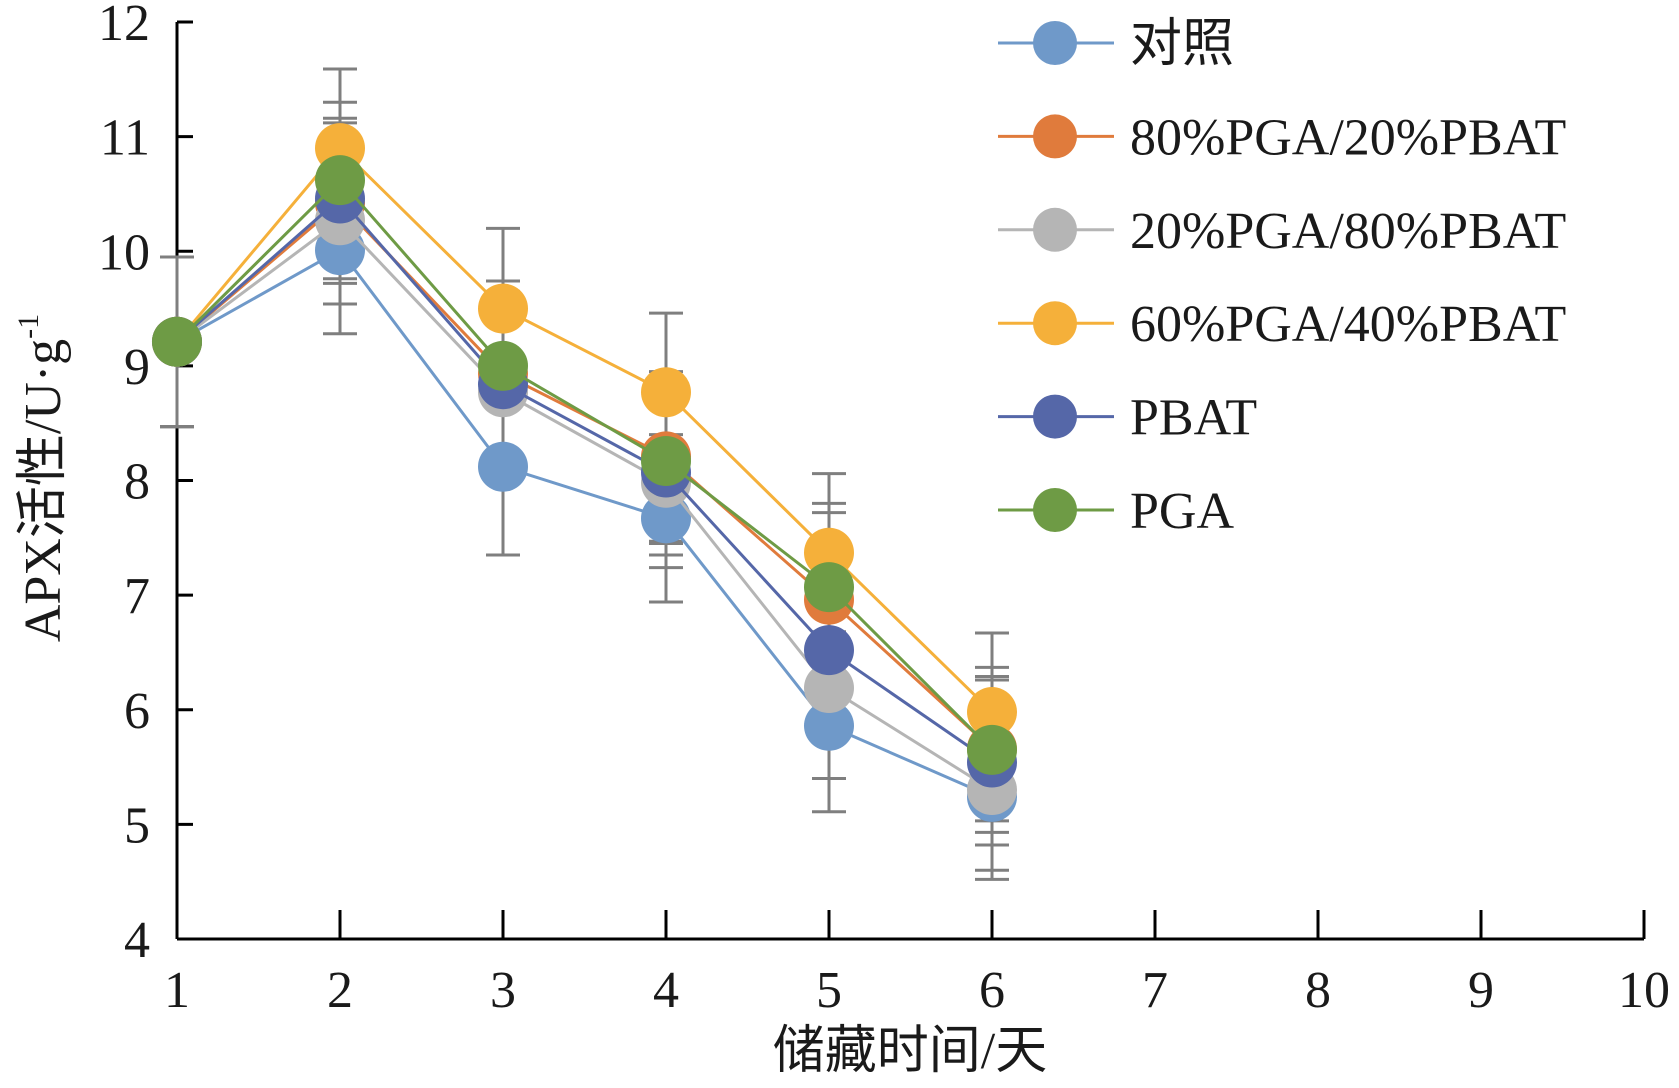  Describe the element at coordinates (28, 326) in the screenshot. I see `y-axis-label-superscript: -1` at that location.